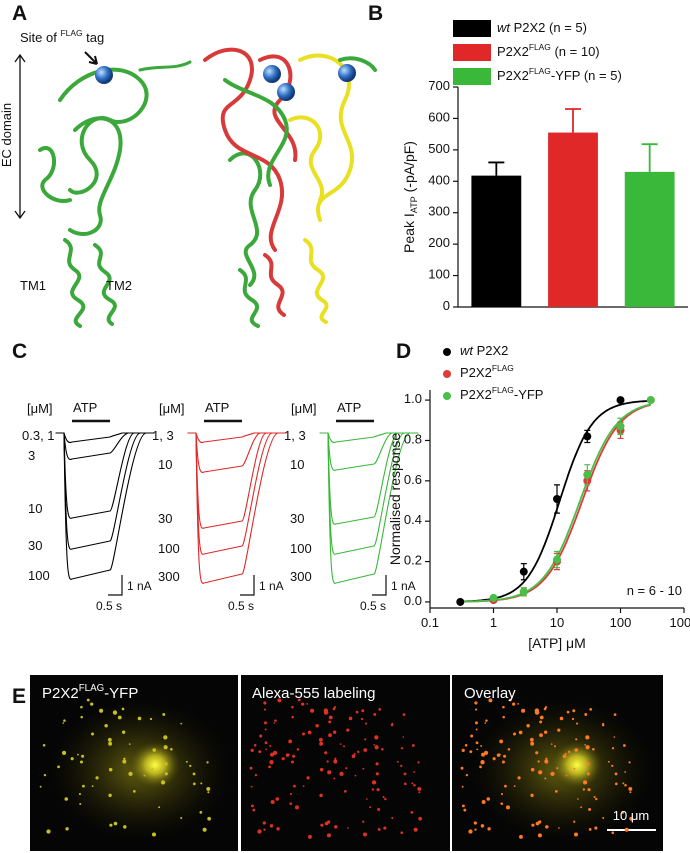  I want to click on data-point, so click(557, 559).